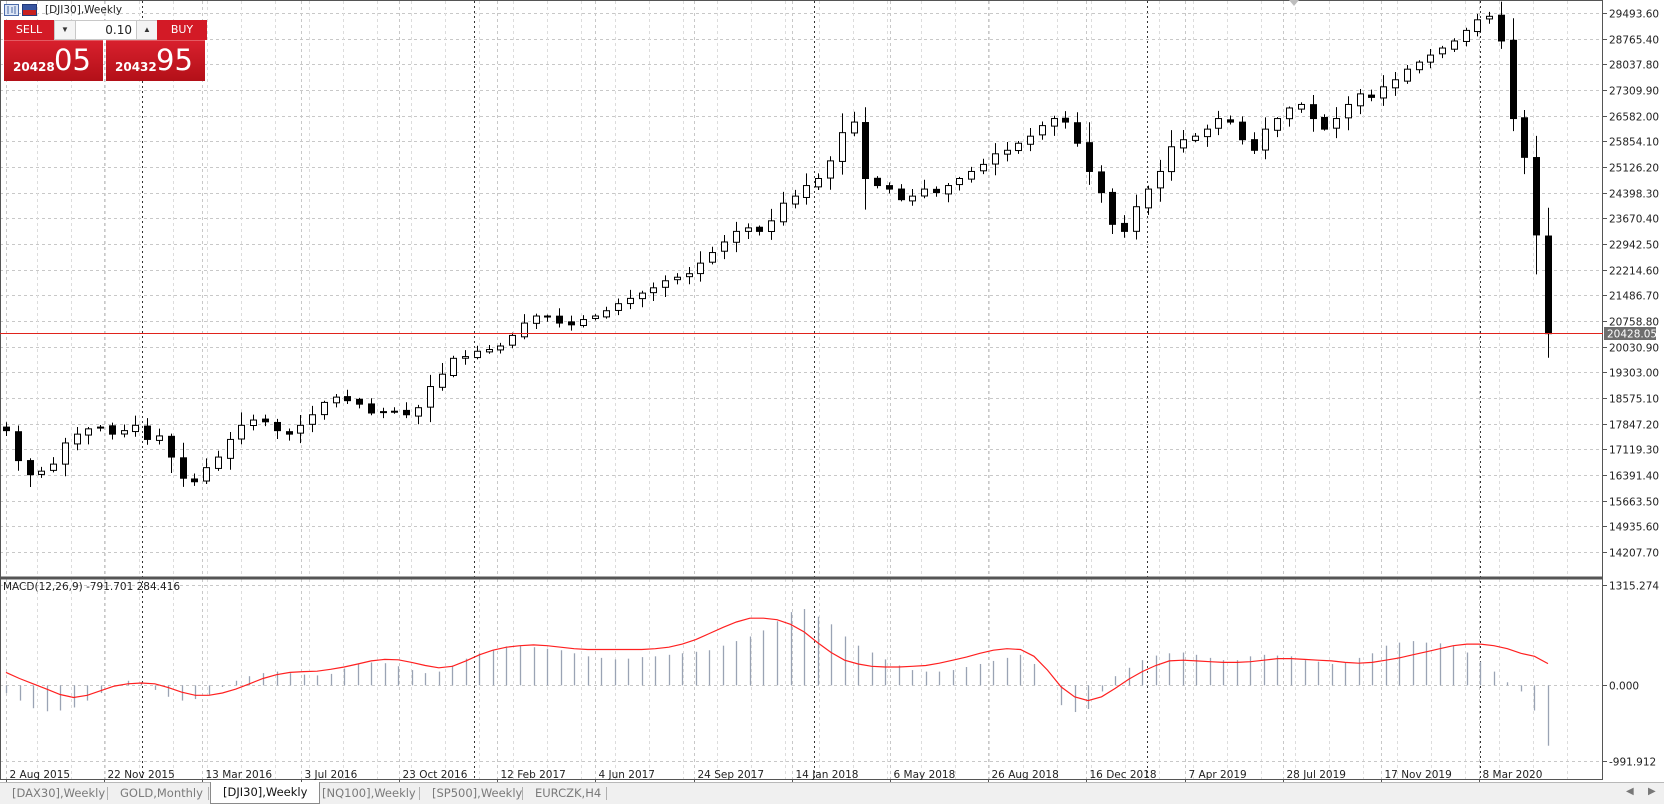 The width and height of the screenshot is (1664, 804). I want to click on tab-eurczk-h4: EURCZK,H4, so click(568, 793).